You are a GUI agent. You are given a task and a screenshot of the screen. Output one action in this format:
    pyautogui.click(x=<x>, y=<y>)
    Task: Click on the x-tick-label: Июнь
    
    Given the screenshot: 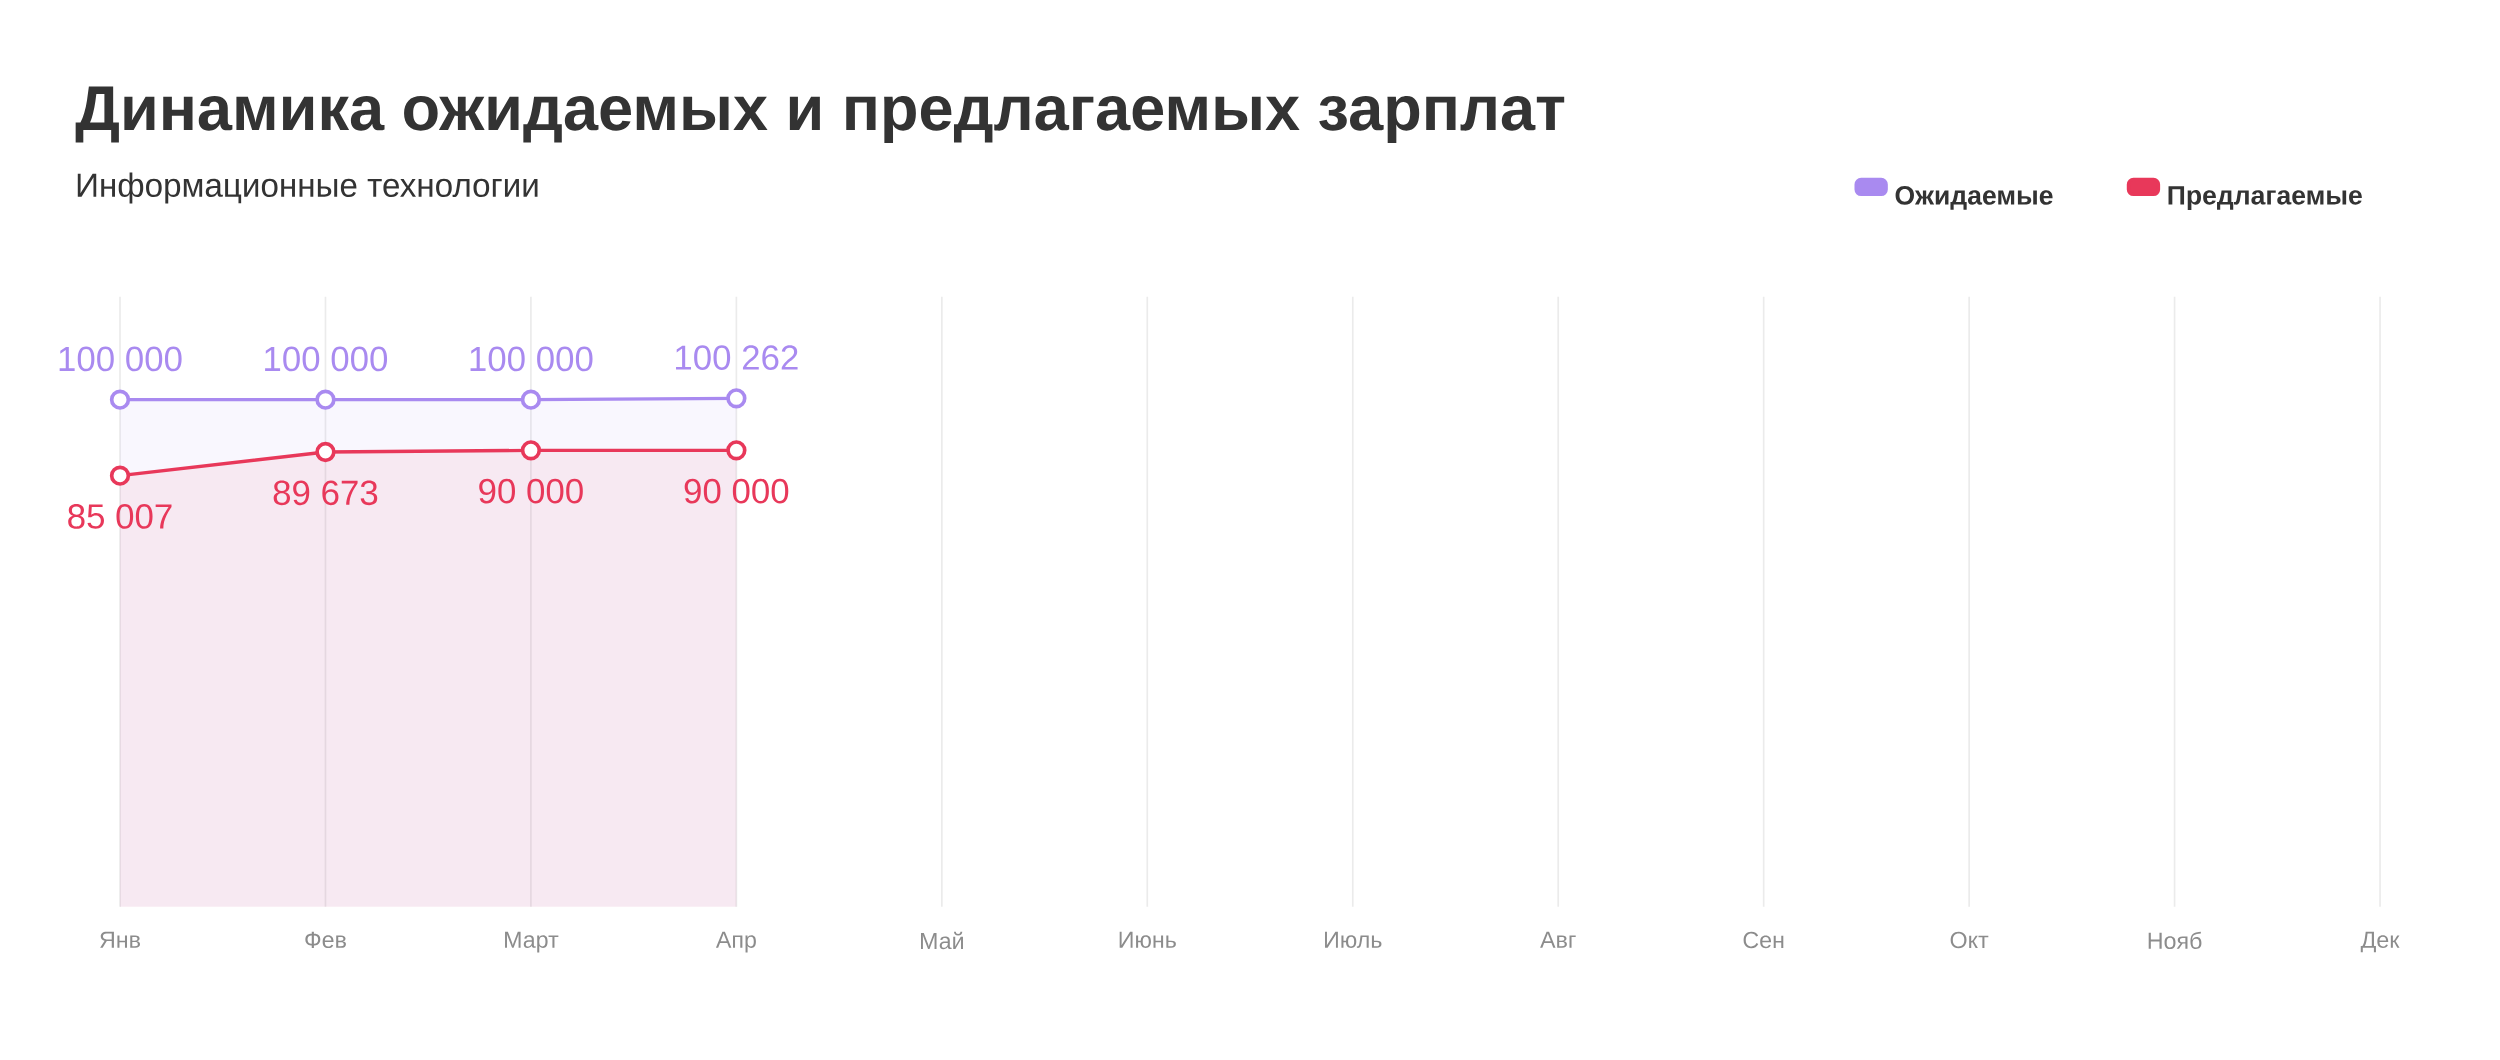 What is the action you would take?
    pyautogui.click(x=1147, y=939)
    